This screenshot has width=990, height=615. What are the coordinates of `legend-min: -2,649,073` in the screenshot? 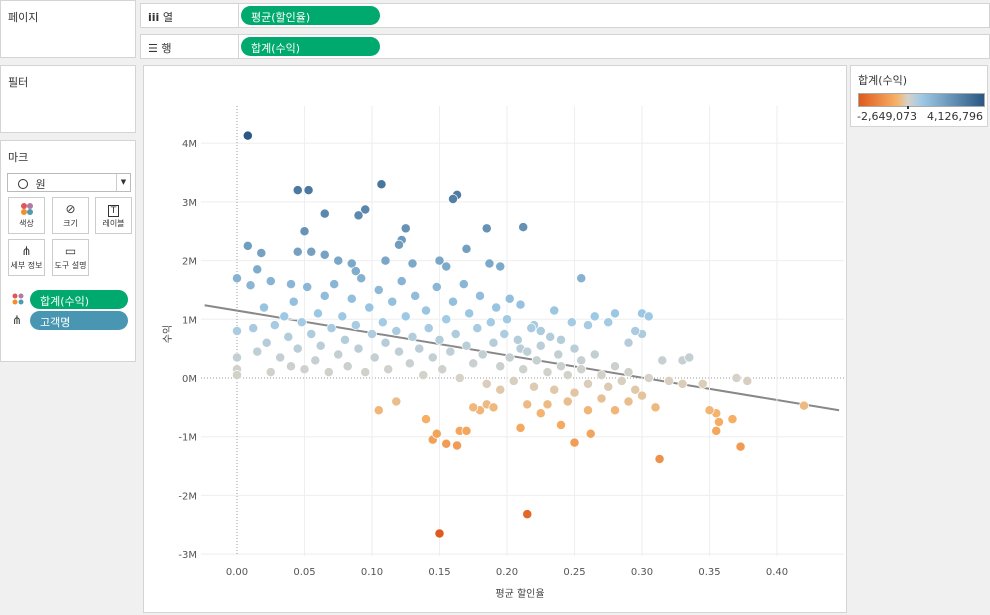 It's located at (887, 116).